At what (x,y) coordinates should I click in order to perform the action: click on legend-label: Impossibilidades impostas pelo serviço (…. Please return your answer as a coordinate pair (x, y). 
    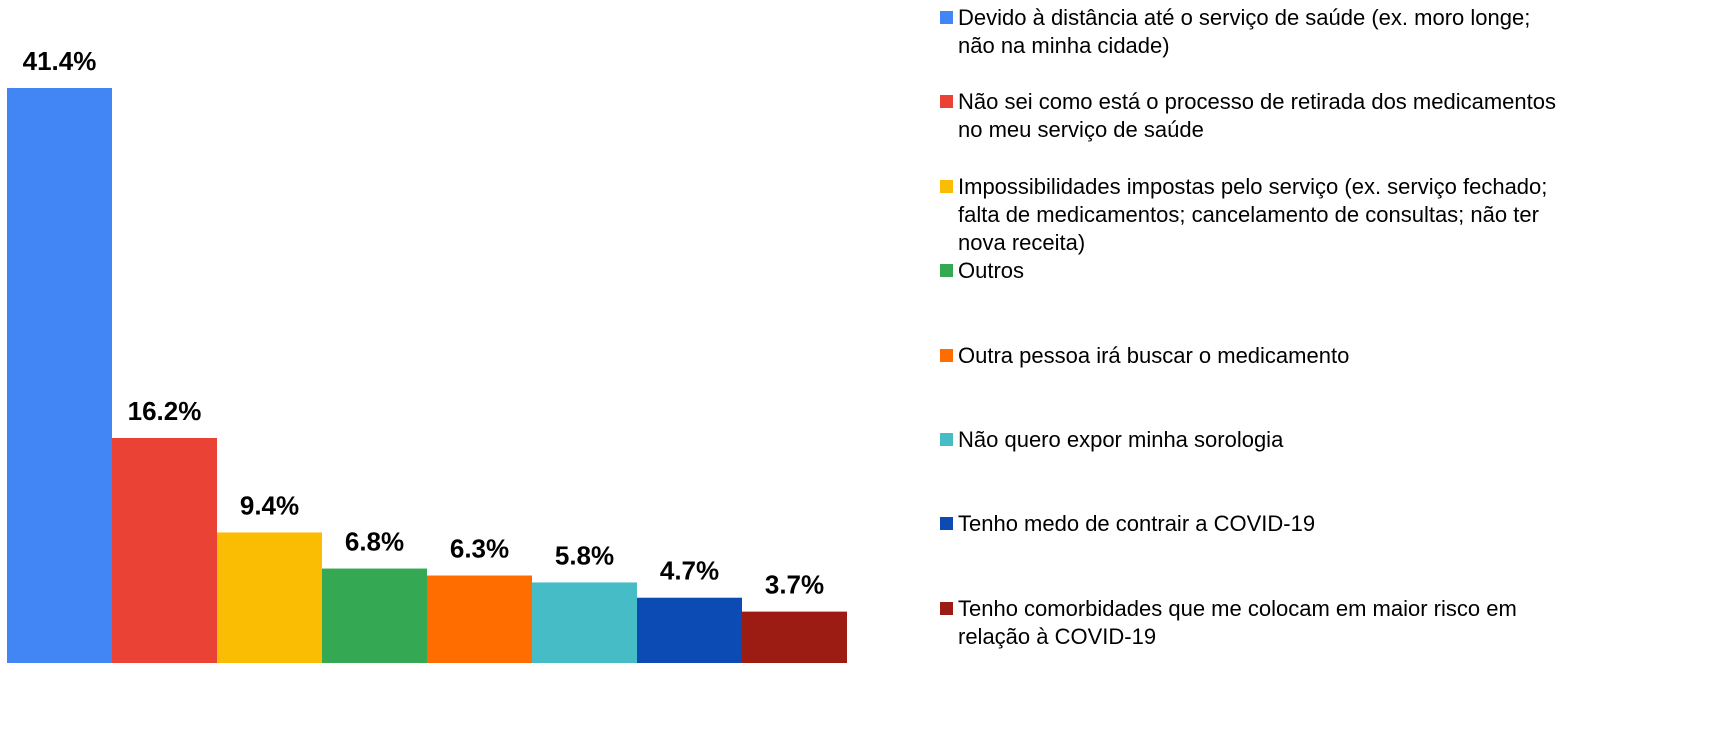
    Looking at the image, I should click on (1253, 214).